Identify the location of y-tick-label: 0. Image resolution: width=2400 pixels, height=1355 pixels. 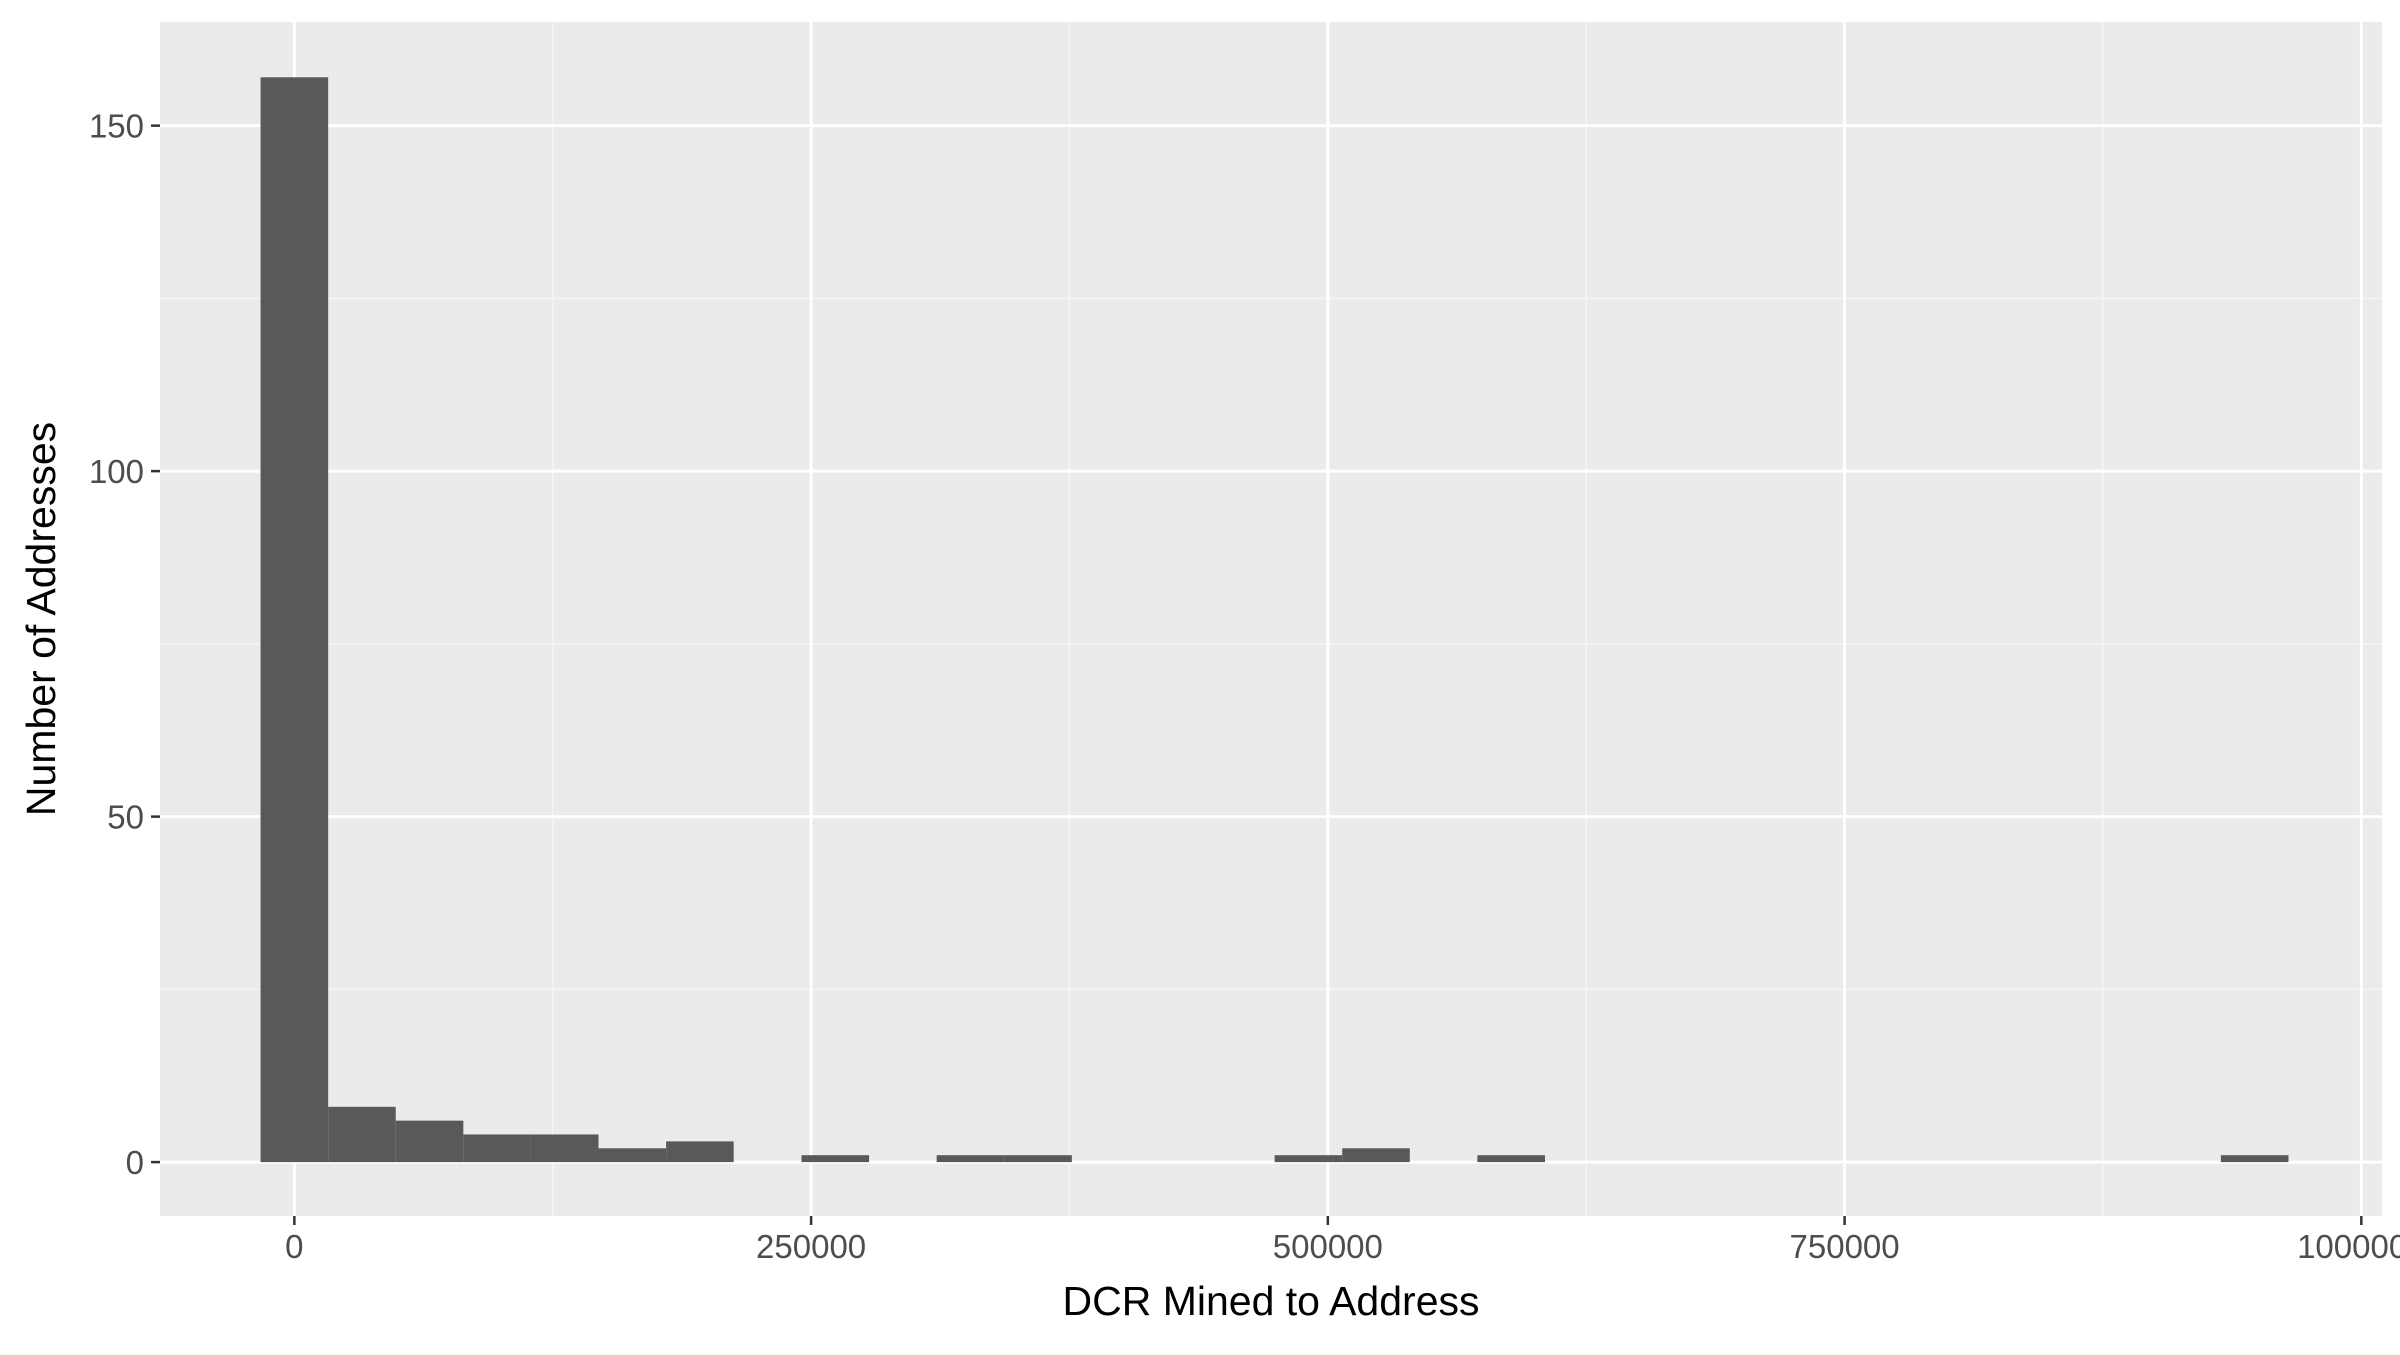
(135, 1162).